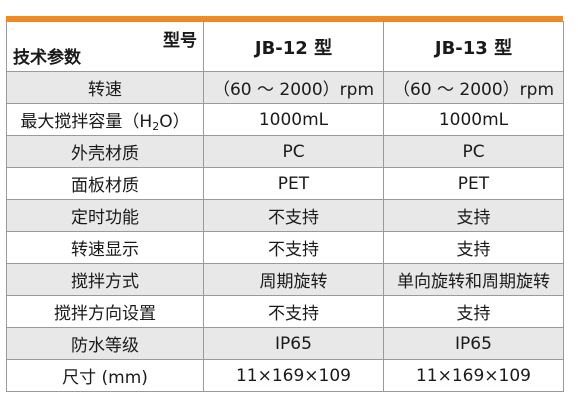  I want to click on table-row: 防水等级 IP65 IP65, so click(285, 343).